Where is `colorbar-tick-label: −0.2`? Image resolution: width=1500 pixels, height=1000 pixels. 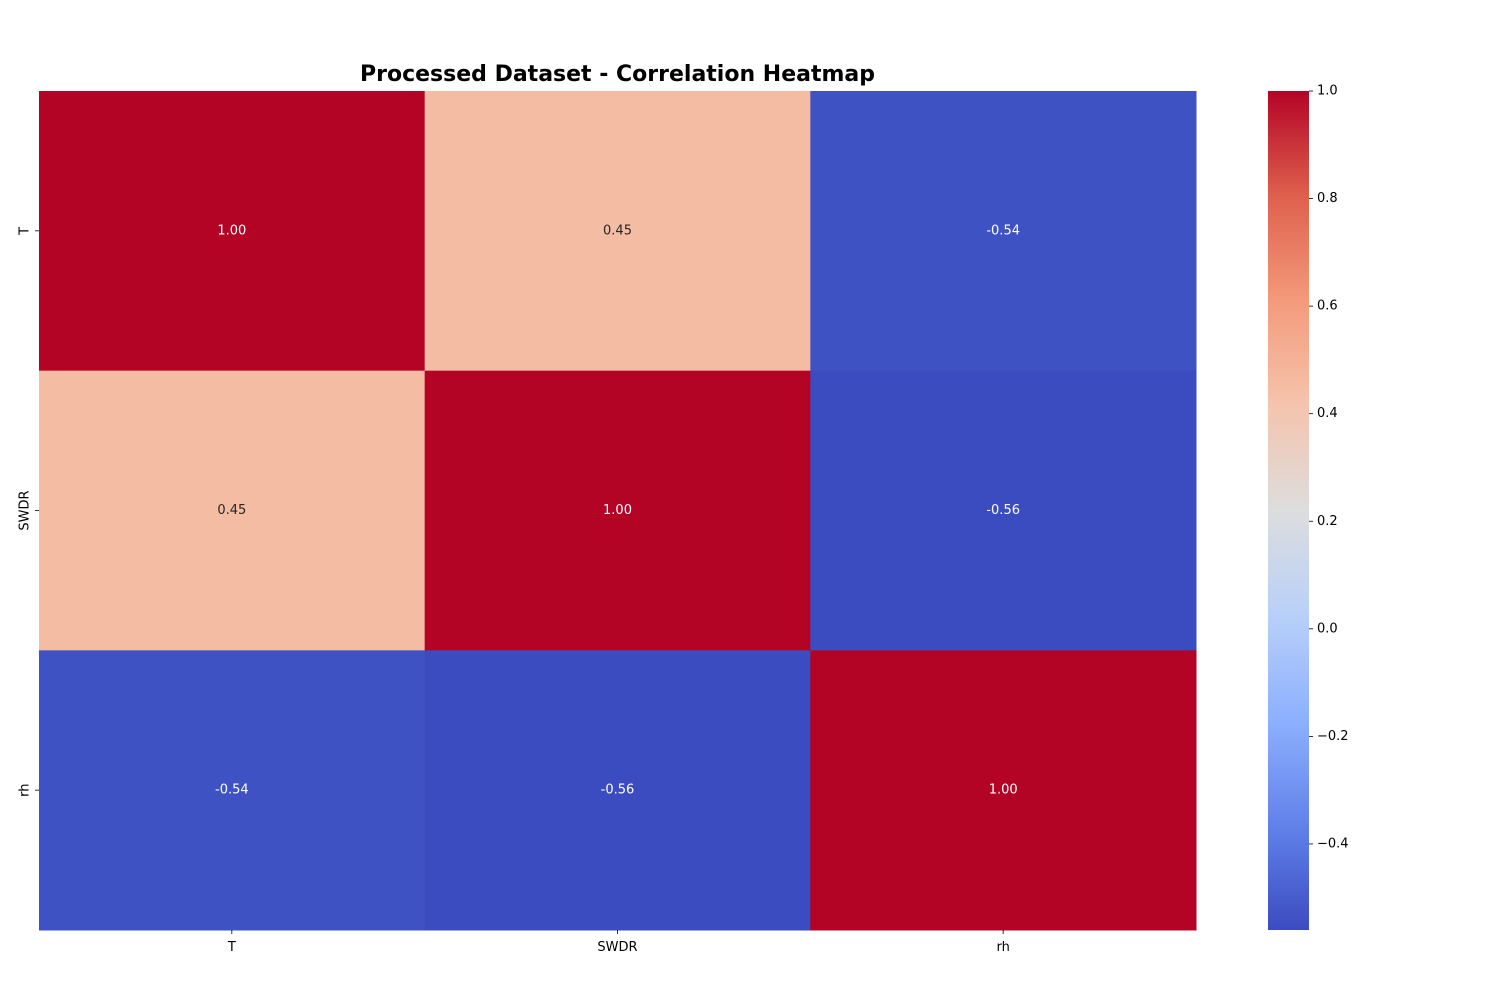
colorbar-tick-label: −0.2 is located at coordinates (1333, 736).